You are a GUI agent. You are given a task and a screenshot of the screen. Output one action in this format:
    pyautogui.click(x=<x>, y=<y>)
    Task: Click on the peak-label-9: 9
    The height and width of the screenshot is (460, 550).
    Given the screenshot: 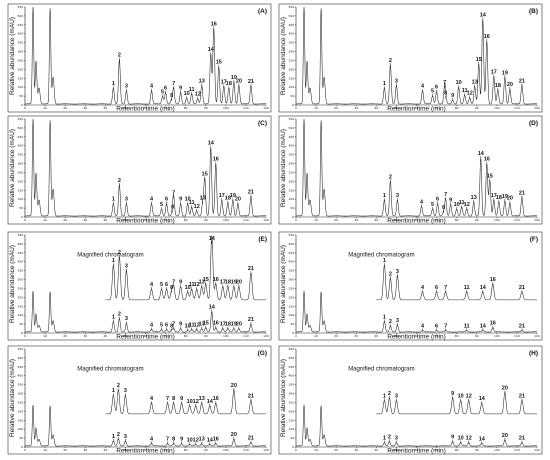 What is the action you would take?
    pyautogui.click(x=452, y=96)
    